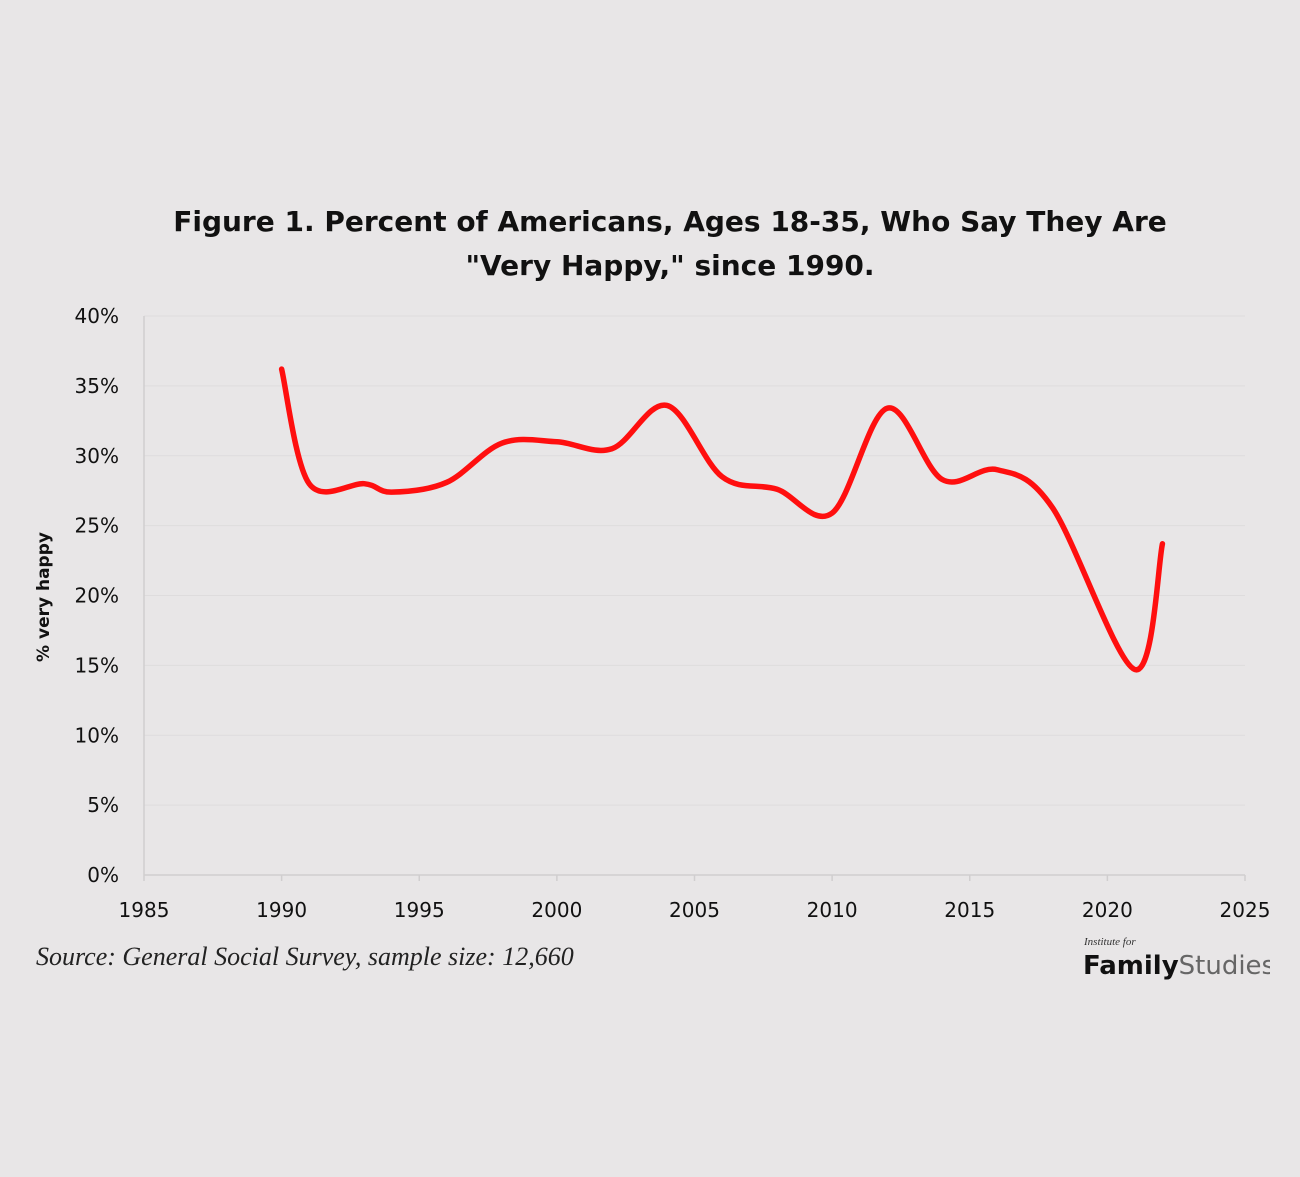 Image resolution: width=1300 pixels, height=1177 pixels. What do you see at coordinates (611, 448) in the screenshot?
I see `data-point-2002` at bounding box center [611, 448].